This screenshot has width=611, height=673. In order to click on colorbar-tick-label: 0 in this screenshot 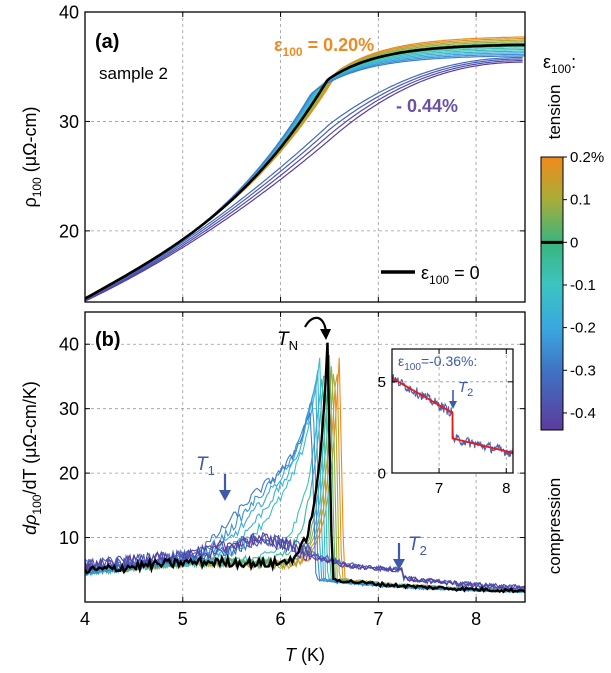, I will do `click(574, 242)`.